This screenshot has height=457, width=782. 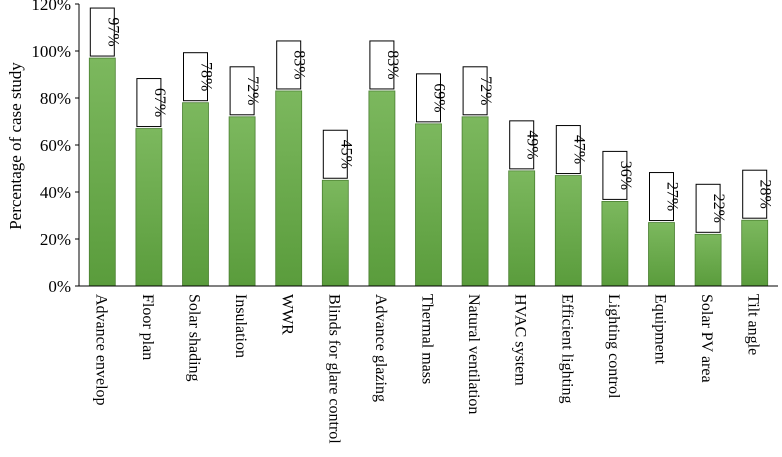 I want to click on category-label: Solar PV area, so click(x=706, y=338).